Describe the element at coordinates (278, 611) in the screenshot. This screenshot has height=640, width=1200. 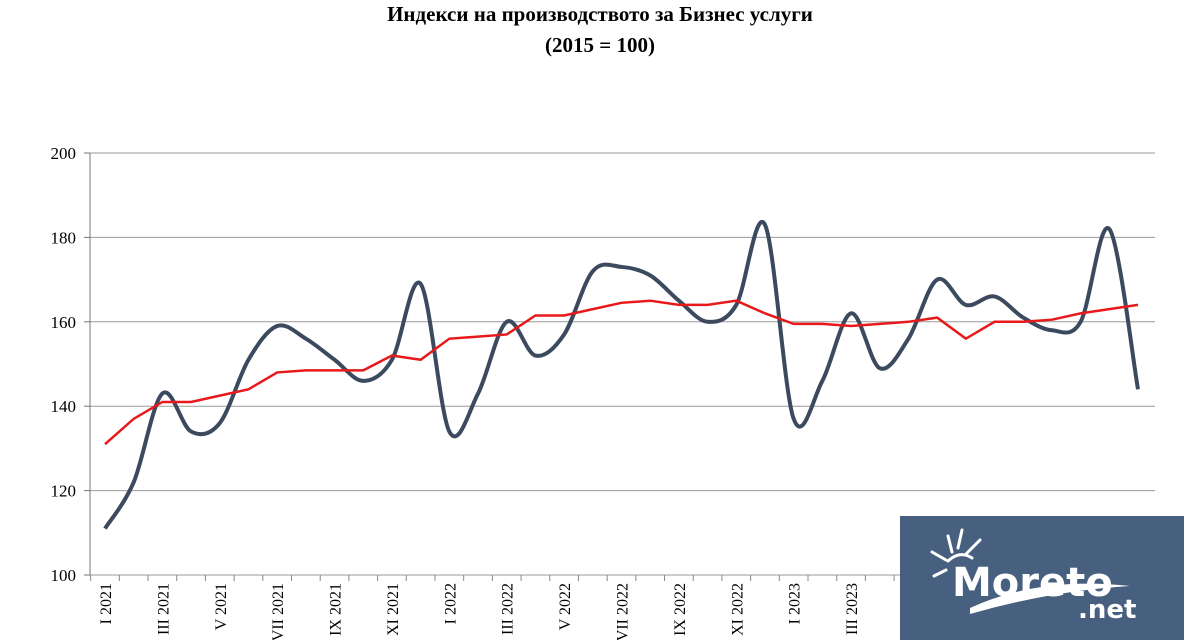
I see `x-tick-label: VII 2021` at that location.